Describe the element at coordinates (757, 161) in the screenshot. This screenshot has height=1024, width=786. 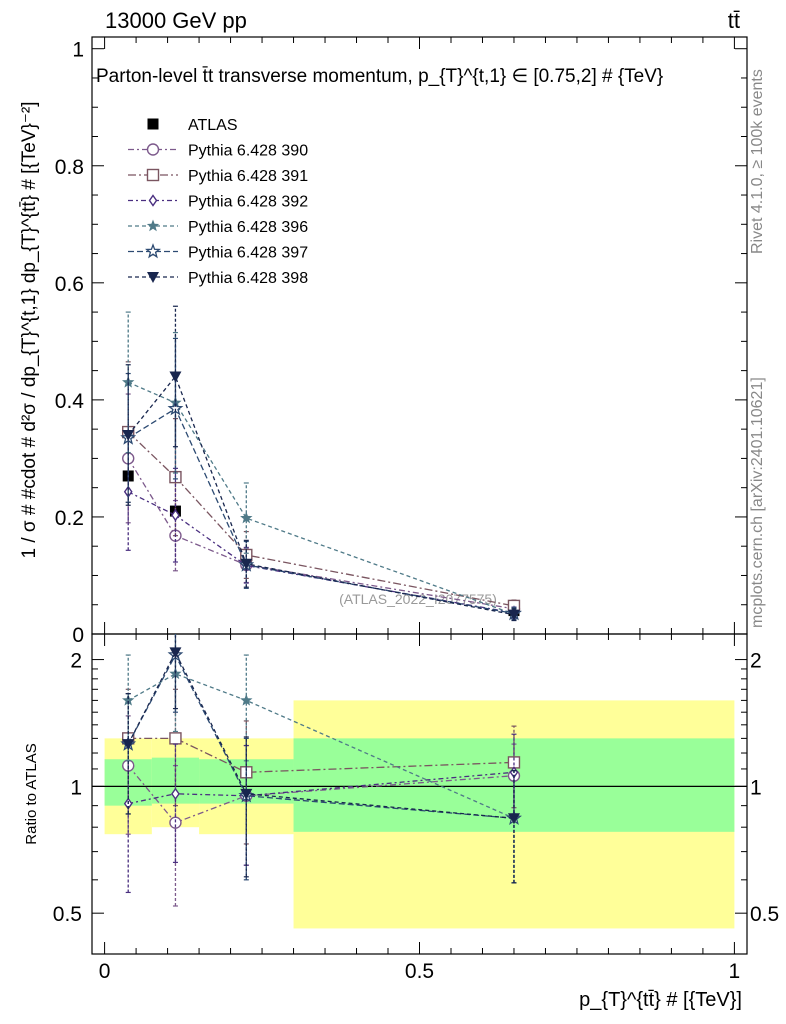
I see `rivet-label: Rivet 4.1.0, ≥ 100k events` at that location.